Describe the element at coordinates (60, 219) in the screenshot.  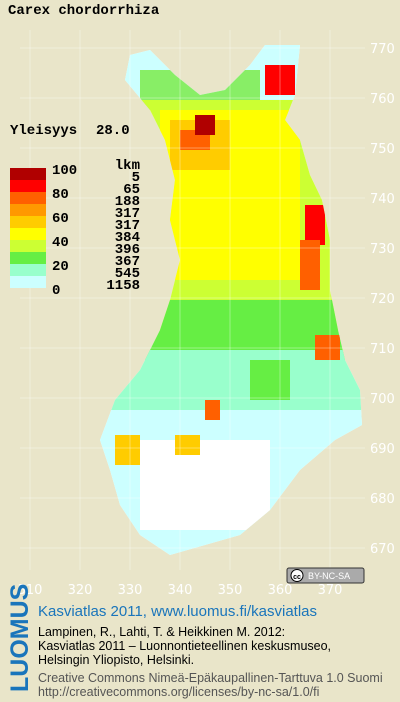
I see `scale-label: 60` at that location.